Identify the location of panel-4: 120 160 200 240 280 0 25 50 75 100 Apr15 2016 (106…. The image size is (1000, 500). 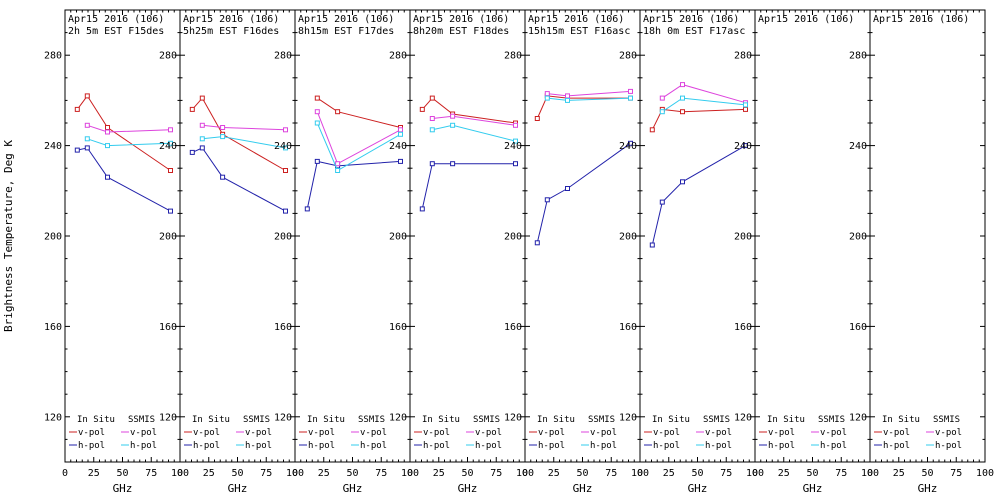
(461, 252).